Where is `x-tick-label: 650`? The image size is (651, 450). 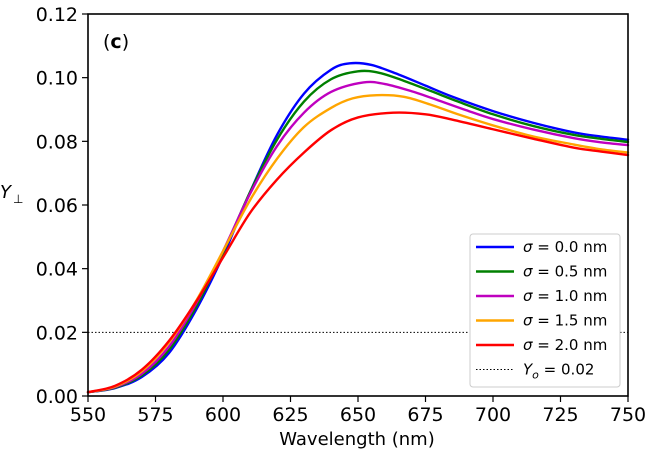 x-tick-label: 650 is located at coordinates (358, 415).